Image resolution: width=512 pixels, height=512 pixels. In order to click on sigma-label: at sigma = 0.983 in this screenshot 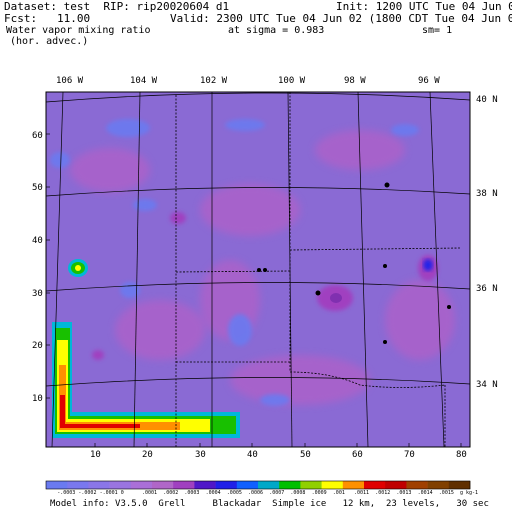, I will do `click(276, 30)`.